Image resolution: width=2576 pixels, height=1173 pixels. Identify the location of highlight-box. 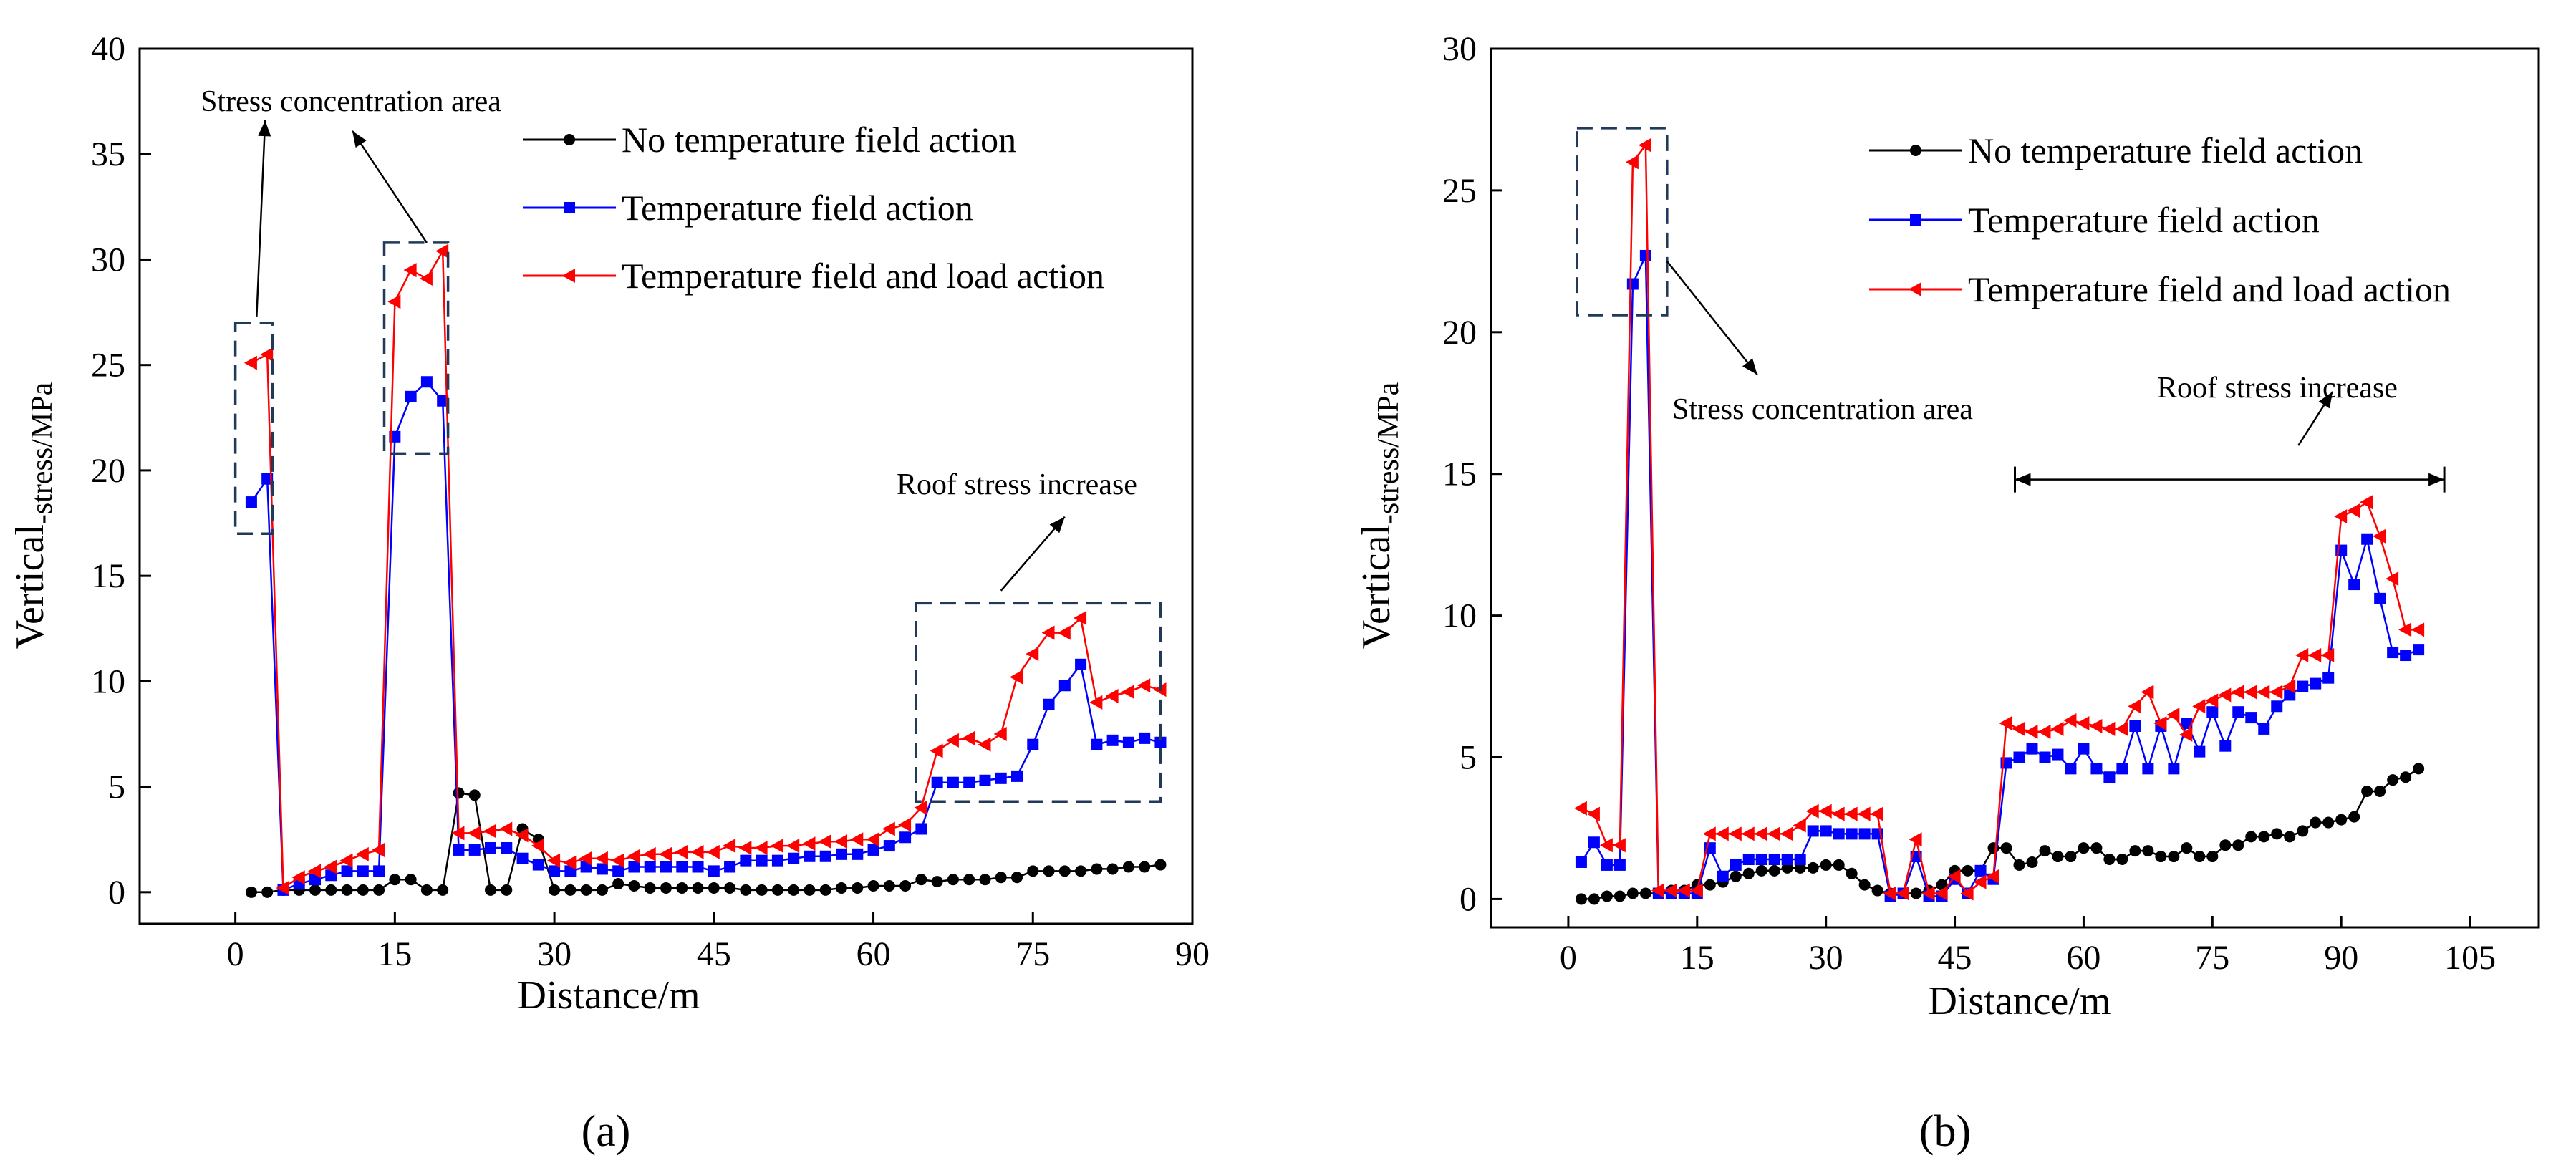
(1622, 222).